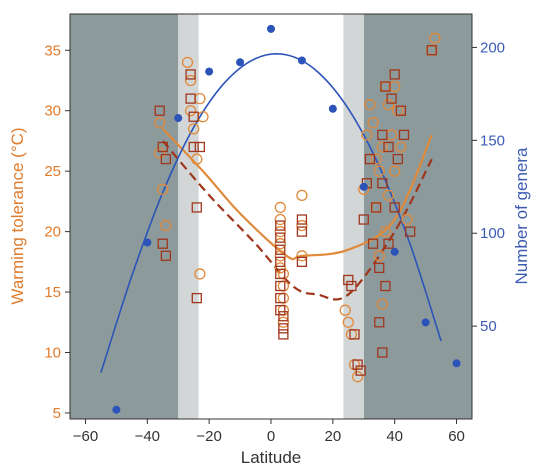 The width and height of the screenshot is (544, 469). What do you see at coordinates (492, 233) in the screenshot?
I see `y-right-tick-label: 100` at bounding box center [492, 233].